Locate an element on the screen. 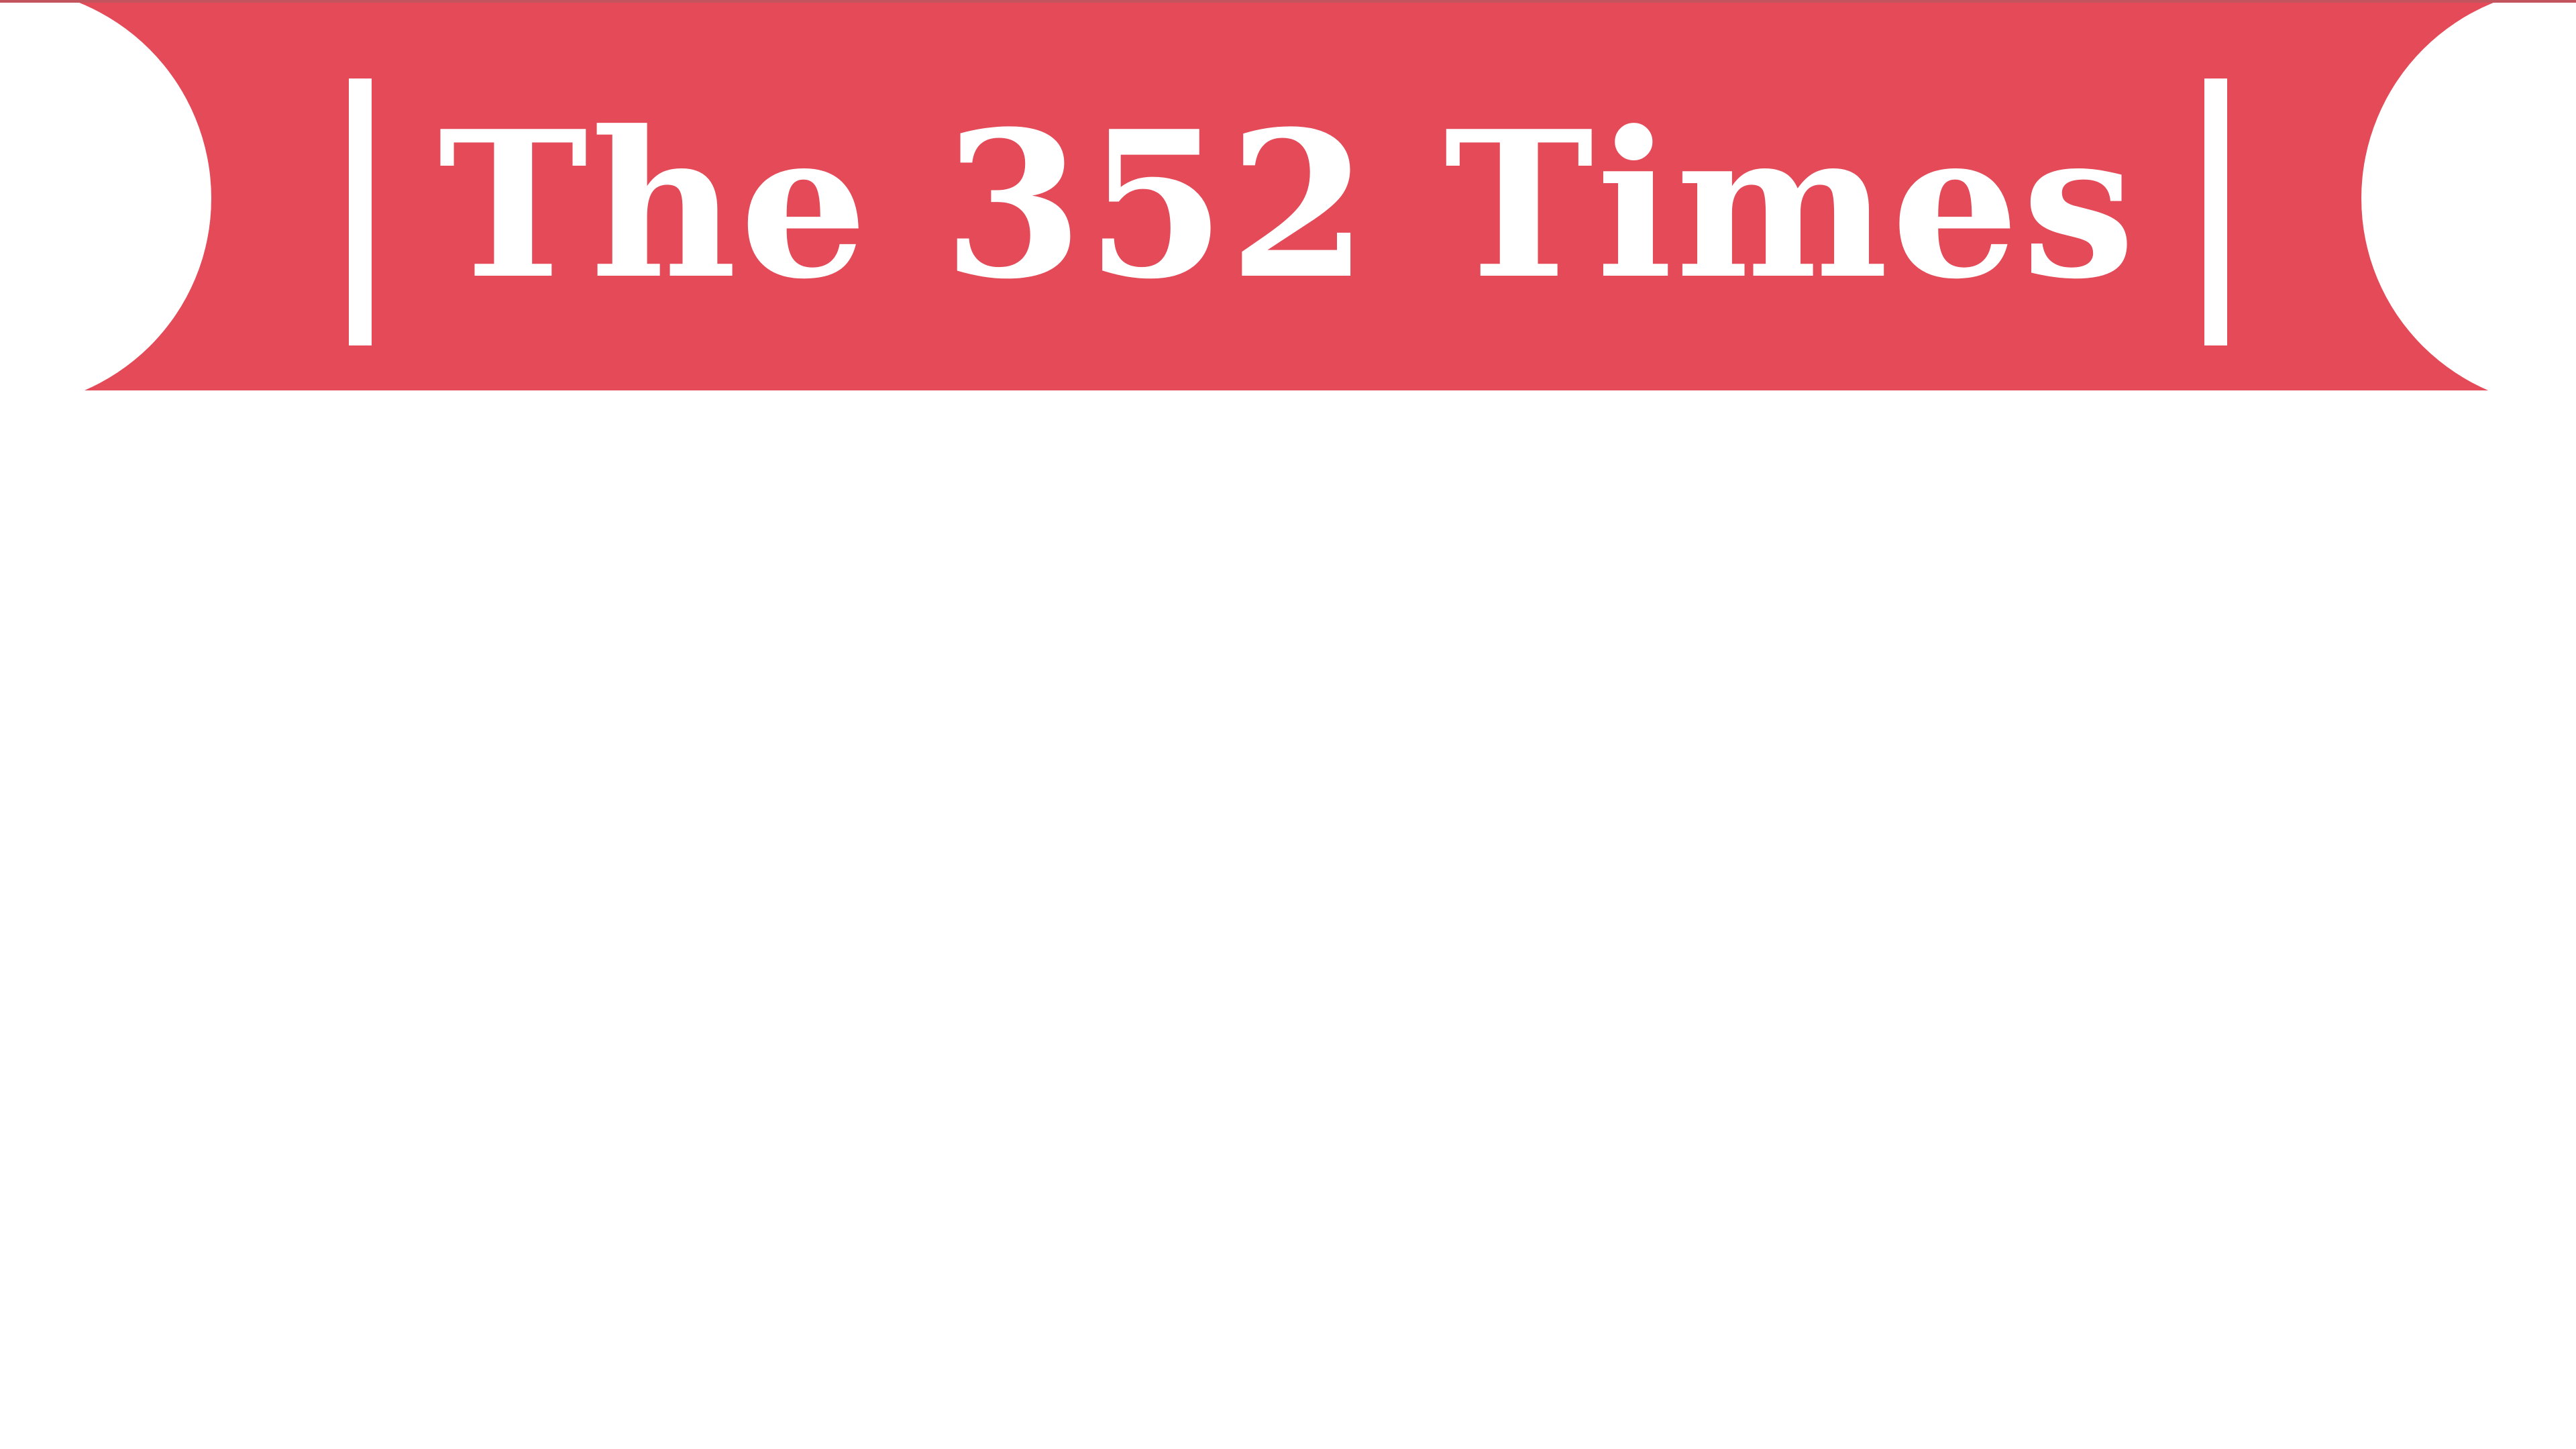  right-divider-bar is located at coordinates (2215, 211).